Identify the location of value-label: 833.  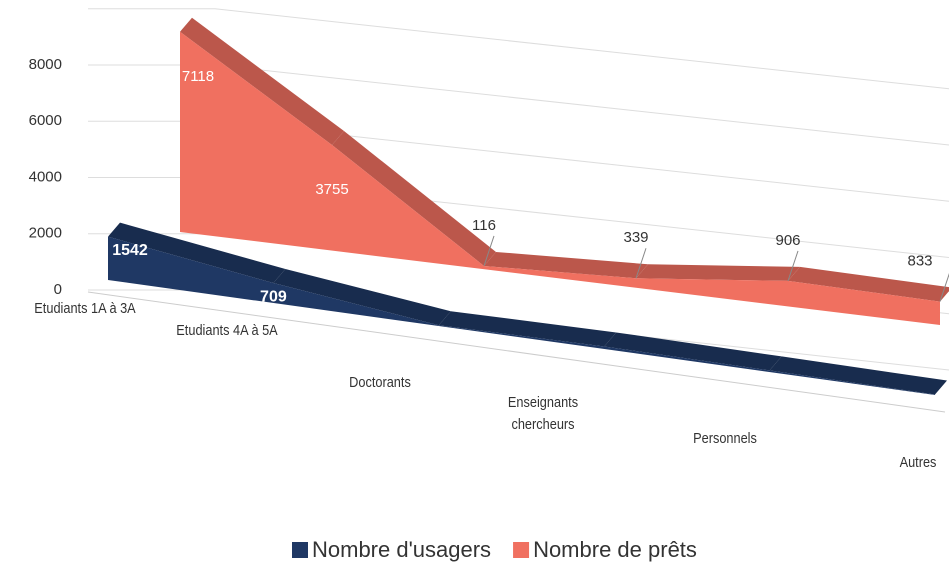
(919, 261).